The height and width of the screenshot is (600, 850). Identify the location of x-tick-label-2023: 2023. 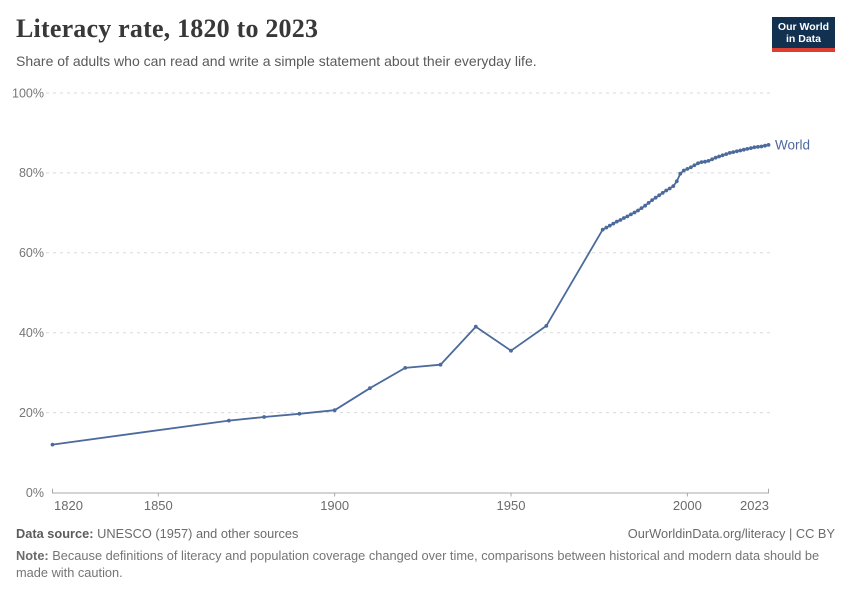
(754, 505).